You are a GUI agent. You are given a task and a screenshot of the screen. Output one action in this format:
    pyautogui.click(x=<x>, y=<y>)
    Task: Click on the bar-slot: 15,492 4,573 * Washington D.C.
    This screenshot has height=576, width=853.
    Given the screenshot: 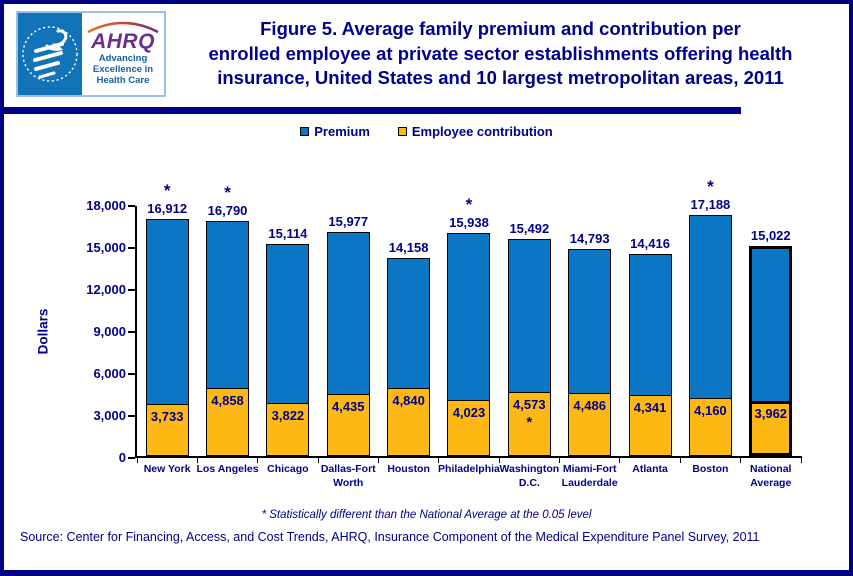 What is the action you would take?
    pyautogui.click(x=529, y=347)
    